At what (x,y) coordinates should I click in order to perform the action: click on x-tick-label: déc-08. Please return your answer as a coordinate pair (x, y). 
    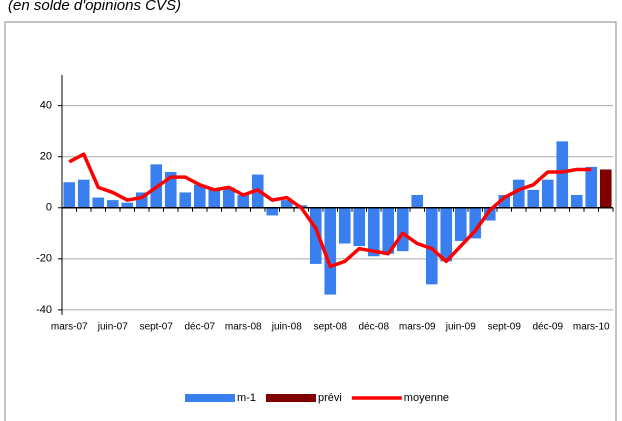
    Looking at the image, I should click on (373, 327).